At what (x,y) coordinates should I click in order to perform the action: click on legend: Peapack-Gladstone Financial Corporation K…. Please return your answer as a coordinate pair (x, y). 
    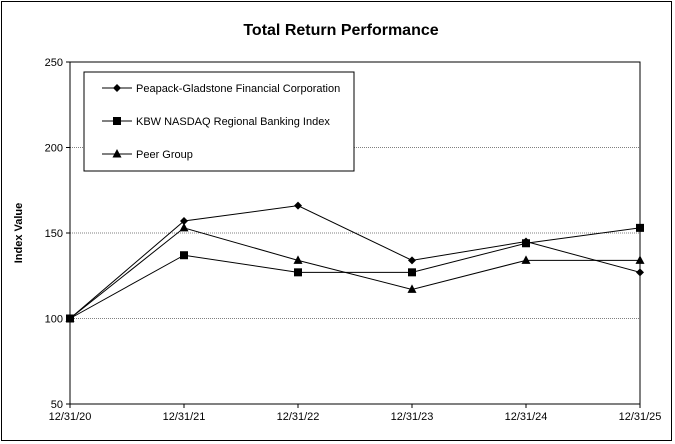
    Looking at the image, I should click on (219, 121).